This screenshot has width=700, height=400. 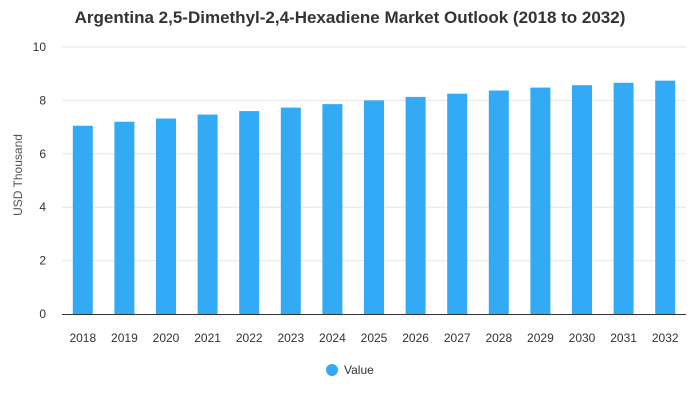 I want to click on x-tick-label: 2018, so click(x=82, y=338).